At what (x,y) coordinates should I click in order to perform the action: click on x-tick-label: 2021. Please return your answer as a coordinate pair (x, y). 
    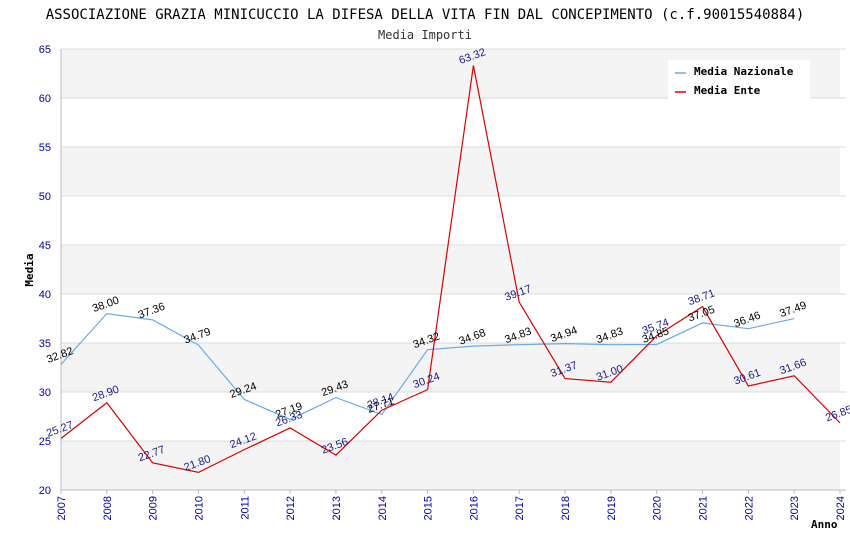
    Looking at the image, I should click on (704, 508).